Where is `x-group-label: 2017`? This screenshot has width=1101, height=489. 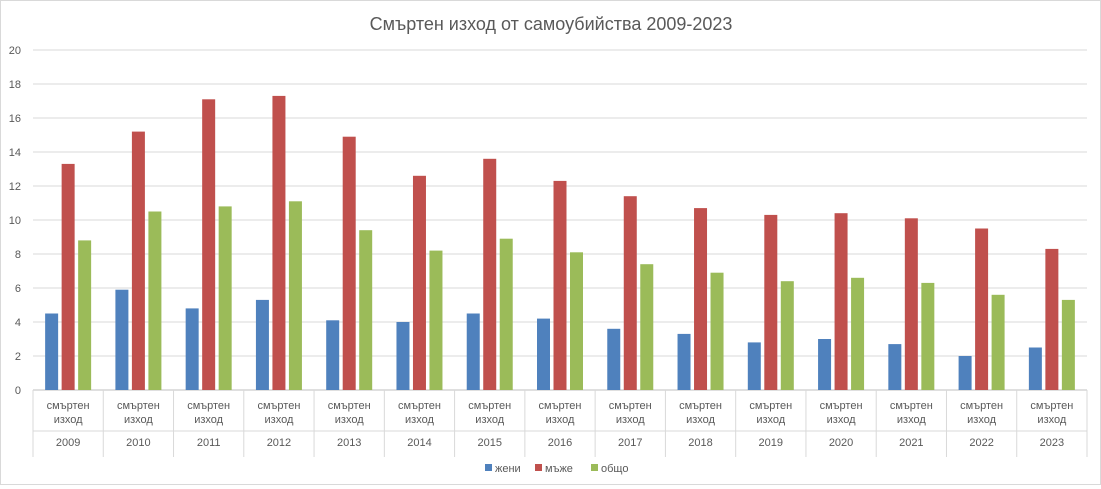
x-group-label: 2017 is located at coordinates (630, 443).